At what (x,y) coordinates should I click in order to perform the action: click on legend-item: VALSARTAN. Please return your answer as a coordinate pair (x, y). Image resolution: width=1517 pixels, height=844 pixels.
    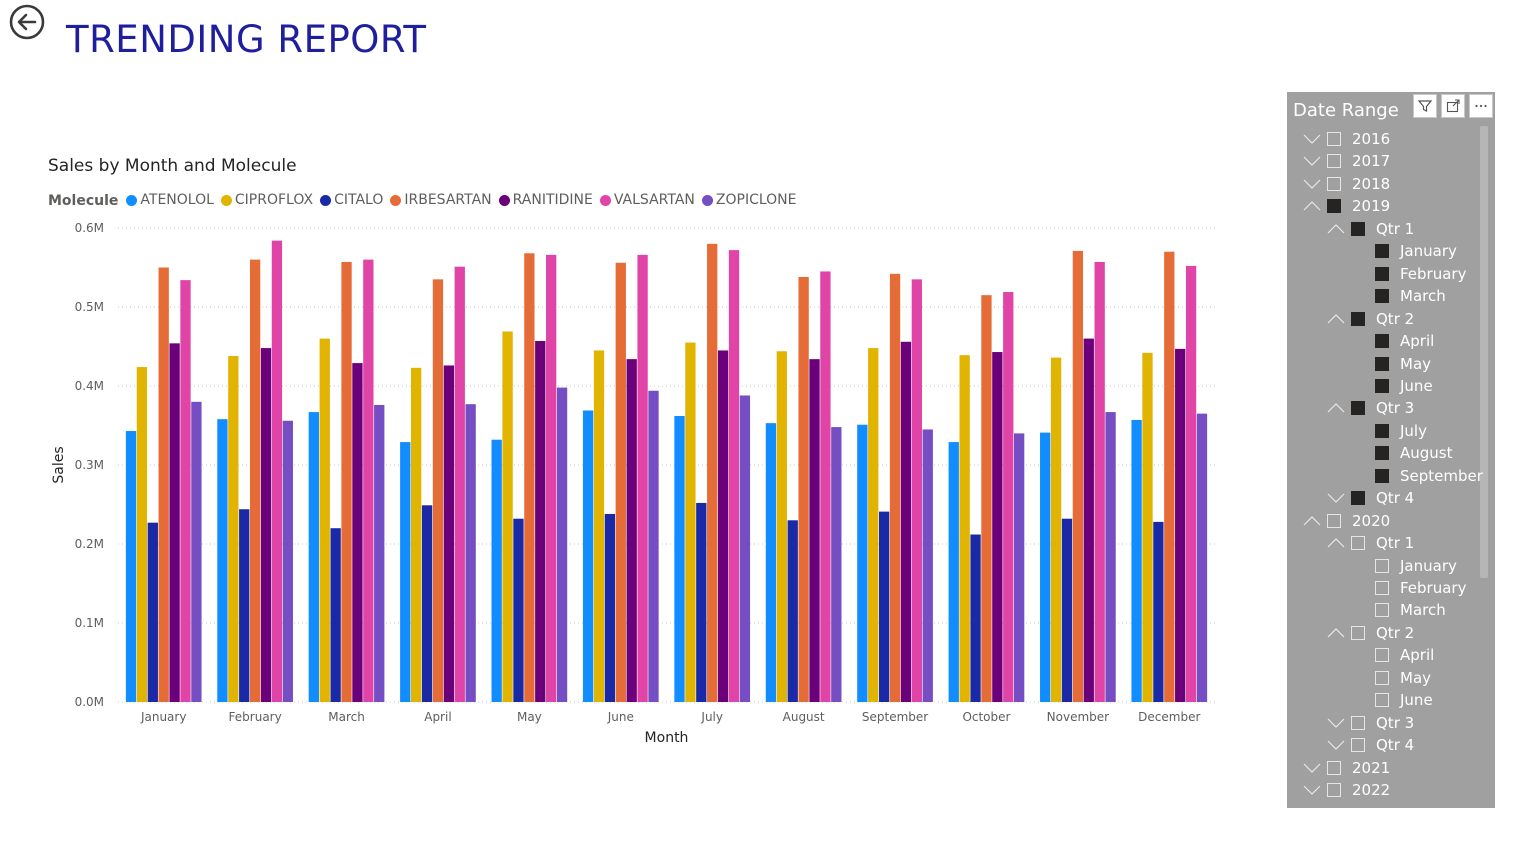
    Looking at the image, I should click on (647, 200).